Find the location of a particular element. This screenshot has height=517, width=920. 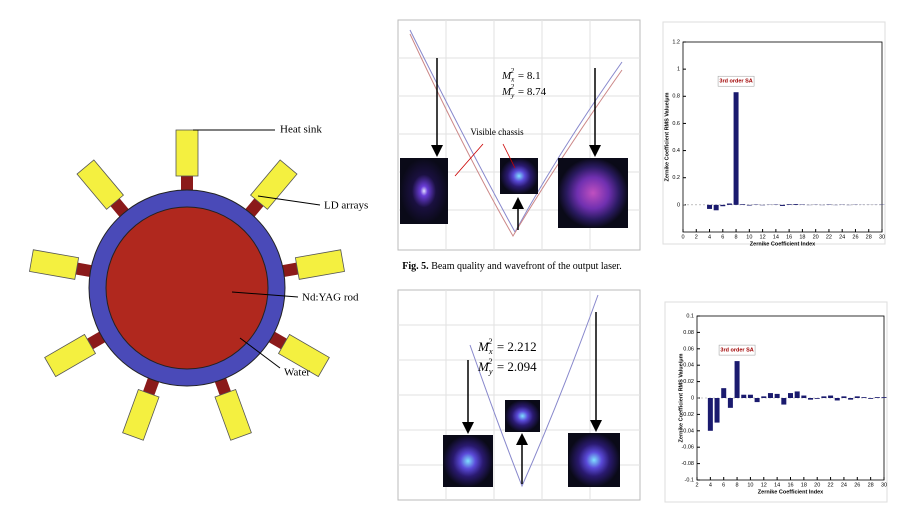

annotation: Visible chassis is located at coordinates (497, 132).